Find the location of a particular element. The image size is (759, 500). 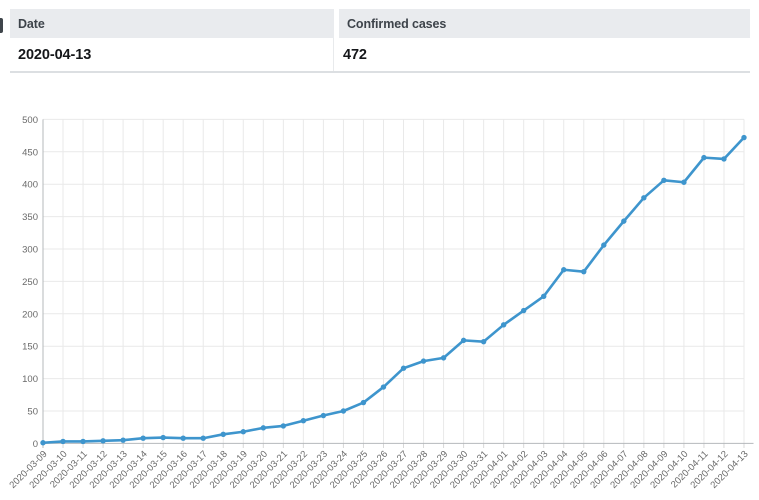

y-tick-label: 350 is located at coordinates (30, 217).